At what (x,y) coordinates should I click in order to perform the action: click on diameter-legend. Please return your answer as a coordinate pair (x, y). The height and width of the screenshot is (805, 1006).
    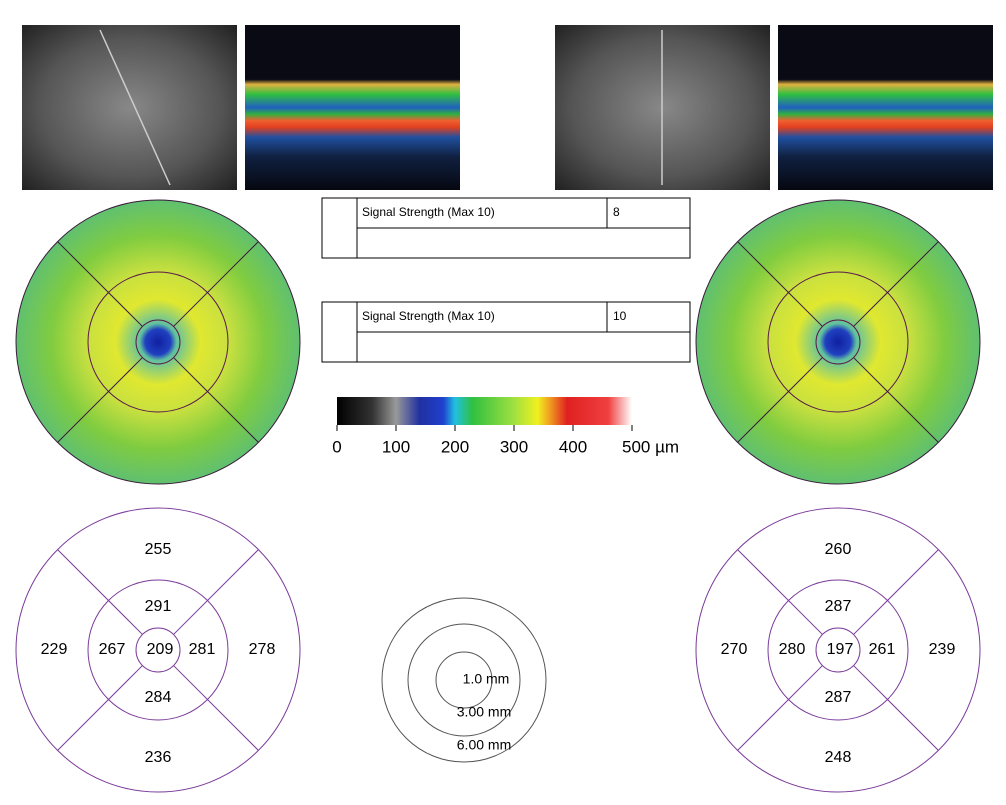
    Looking at the image, I should click on (464, 680).